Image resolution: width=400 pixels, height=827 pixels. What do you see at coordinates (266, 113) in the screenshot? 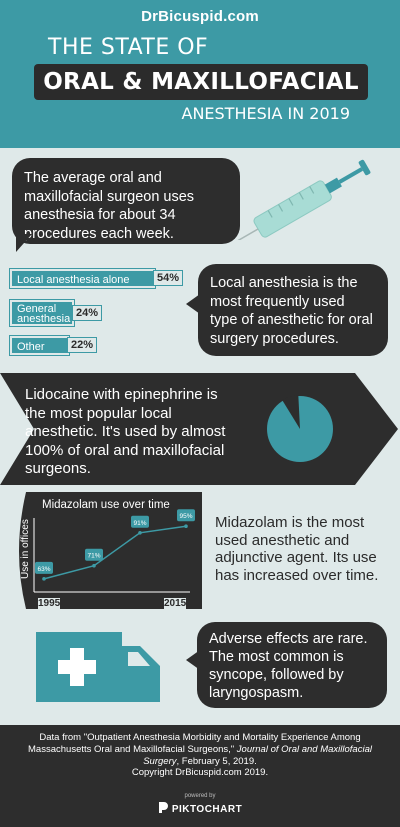
I see `title-line-3: ANESTHESIA IN 2019` at bounding box center [266, 113].